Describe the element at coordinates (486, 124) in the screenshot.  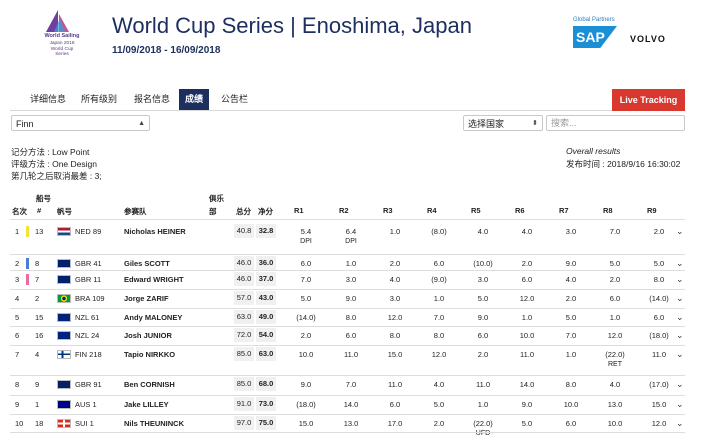
I see `country-select-value: 选择国家` at that location.